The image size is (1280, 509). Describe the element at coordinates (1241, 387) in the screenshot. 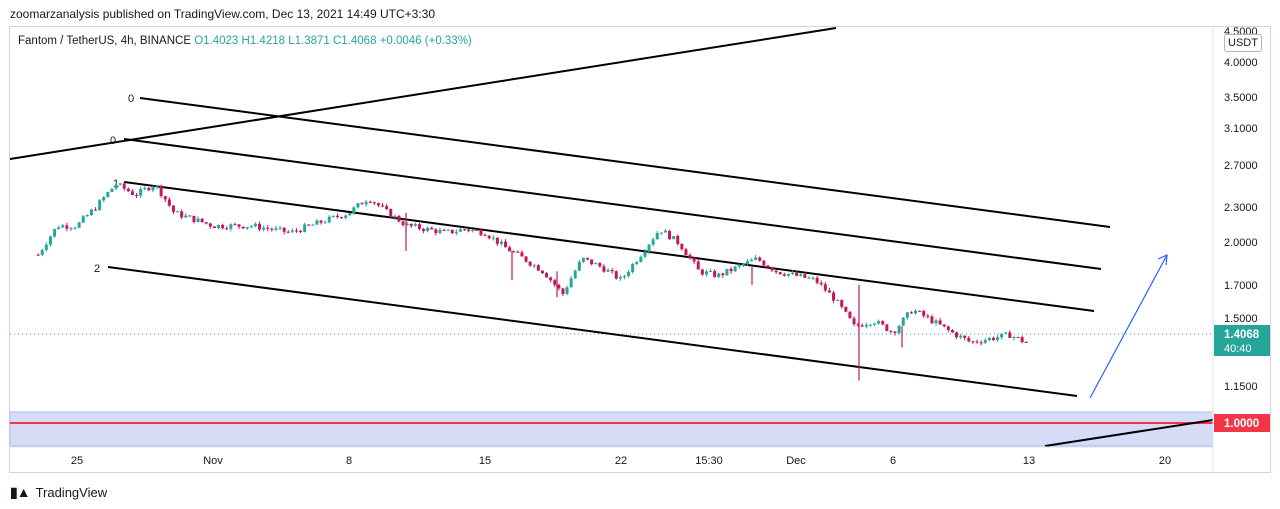

I see `y-tick-label: 1.1500` at that location.